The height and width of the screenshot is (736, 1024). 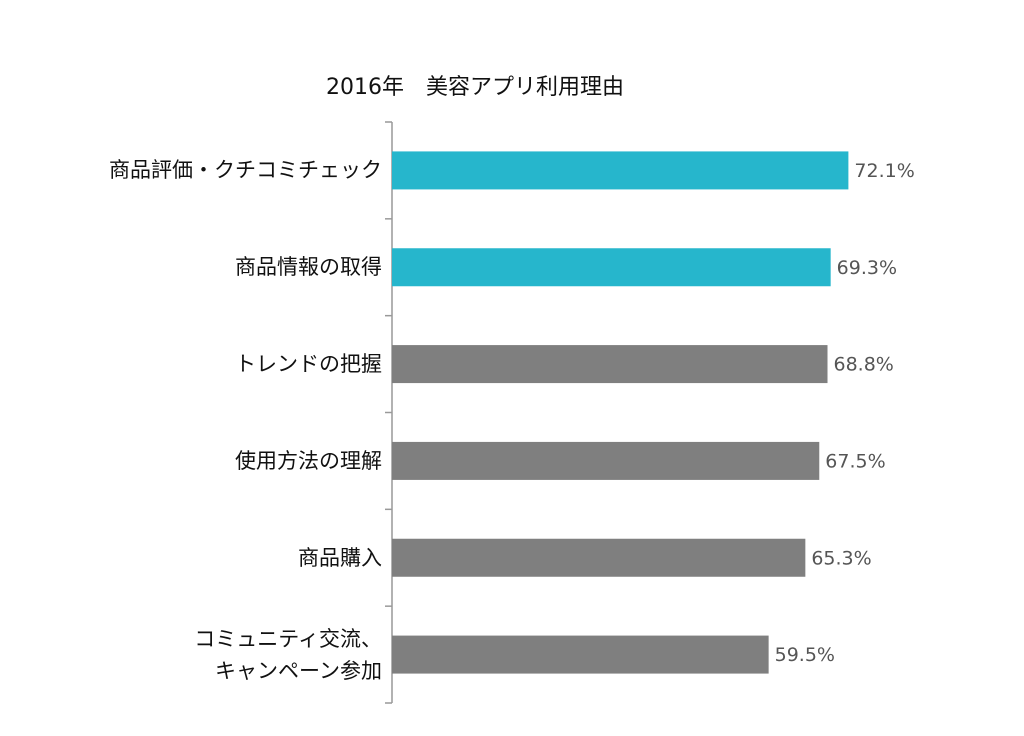 I want to click on value-label: 68.8%, so click(x=864, y=365).